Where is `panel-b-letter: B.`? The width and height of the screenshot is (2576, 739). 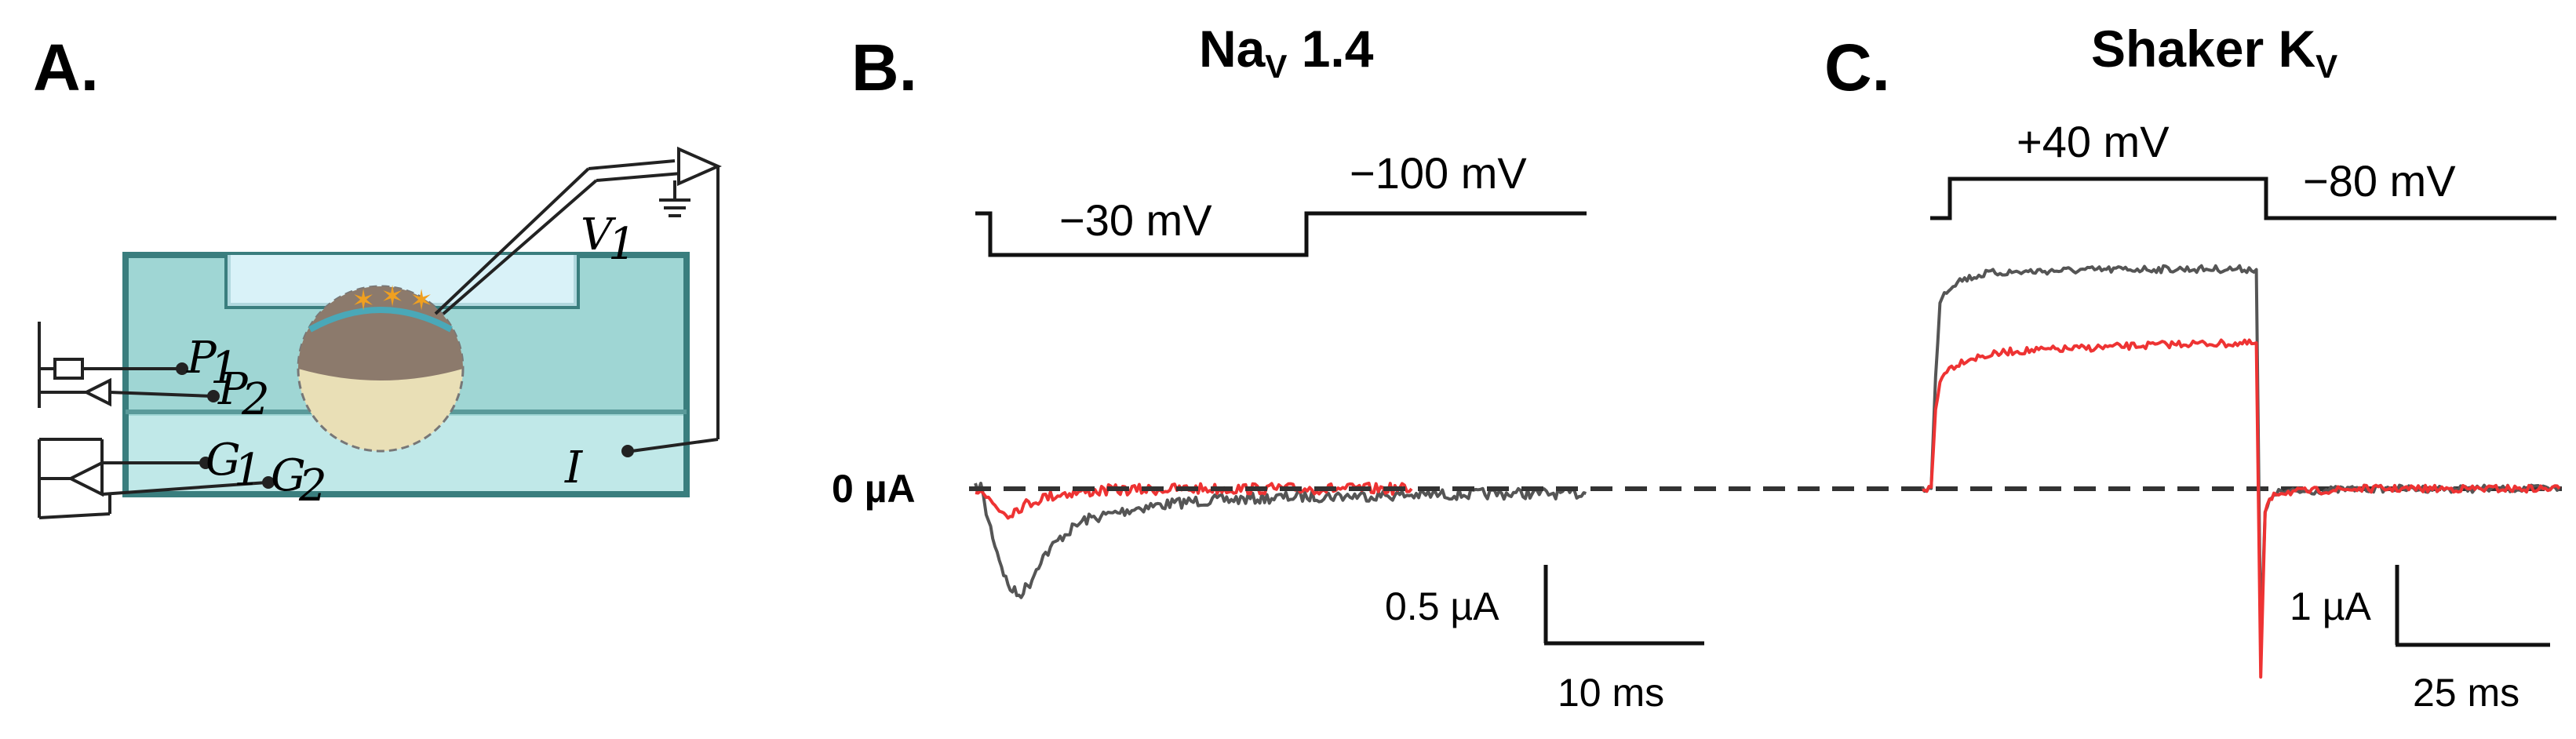
panel-b-letter: B. is located at coordinates (884, 67).